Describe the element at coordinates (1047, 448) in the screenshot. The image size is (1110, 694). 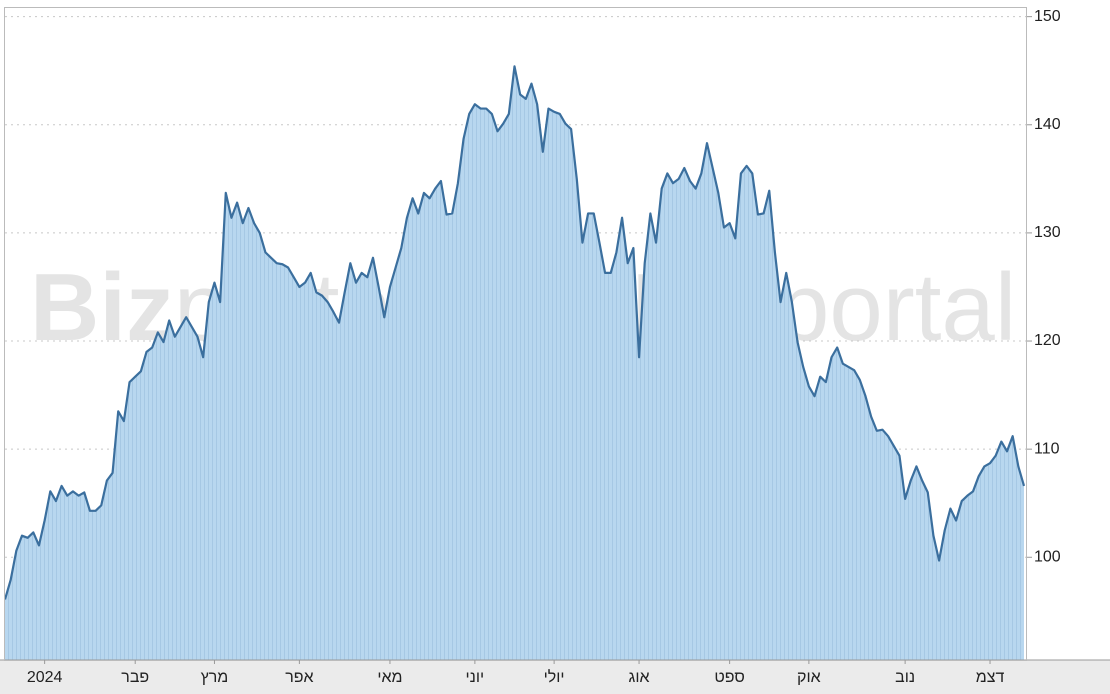
I see `y-tick-label: 110` at that location.